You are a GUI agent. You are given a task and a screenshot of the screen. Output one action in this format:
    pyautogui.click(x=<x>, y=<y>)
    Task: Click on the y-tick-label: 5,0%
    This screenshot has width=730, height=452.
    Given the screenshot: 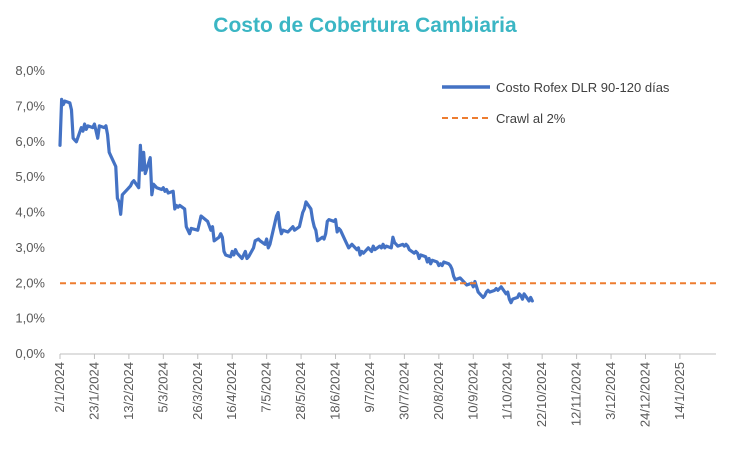 What is the action you would take?
    pyautogui.click(x=30, y=176)
    